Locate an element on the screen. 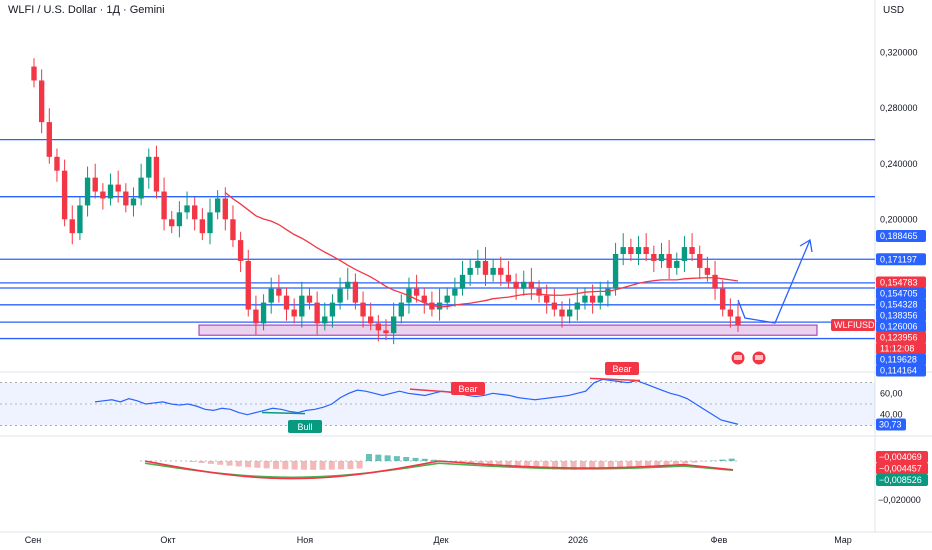  price-label: 0,123956 is located at coordinates (899, 337).